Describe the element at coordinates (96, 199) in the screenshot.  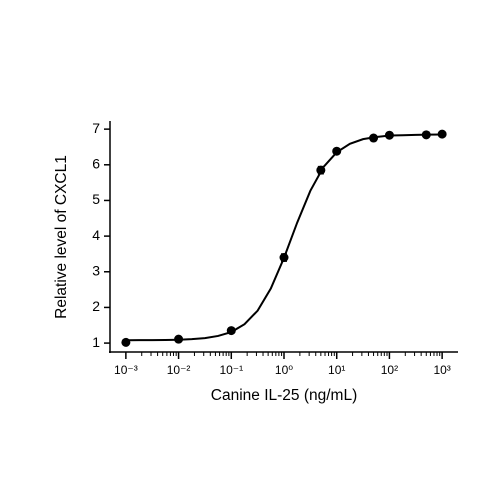
I see `y-tick-label: 5` at that location.